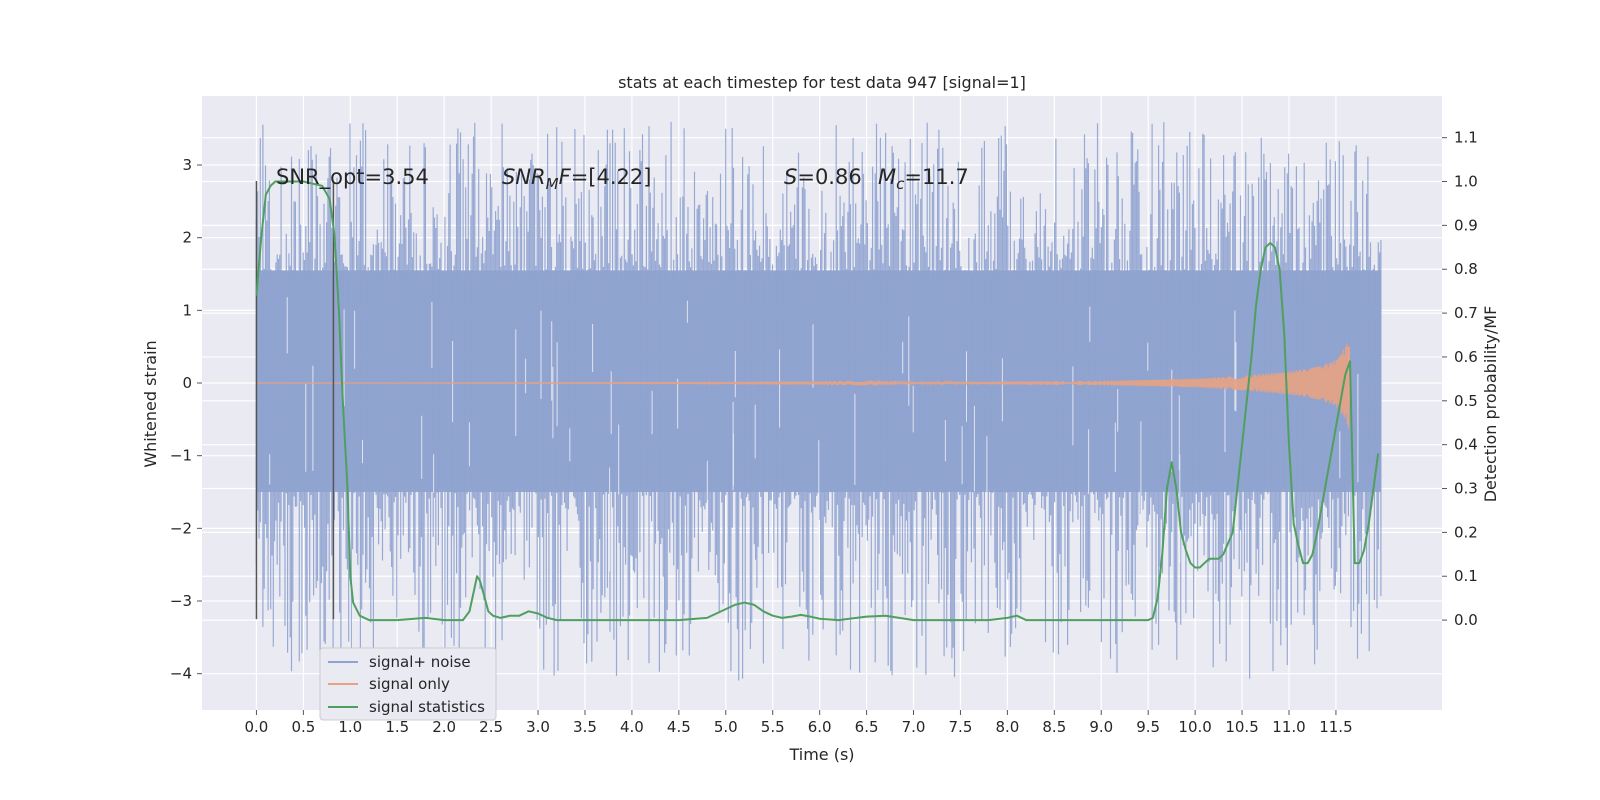 This screenshot has height=800, width=1600. Describe the element at coordinates (1466, 357) in the screenshot. I see `y2-tick-label: 0.6` at that location.